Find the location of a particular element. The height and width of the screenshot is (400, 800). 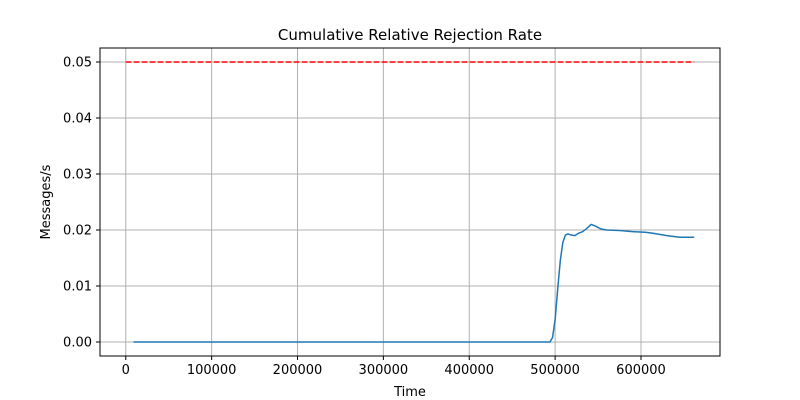

x-tick-label: 600000 is located at coordinates (641, 370).